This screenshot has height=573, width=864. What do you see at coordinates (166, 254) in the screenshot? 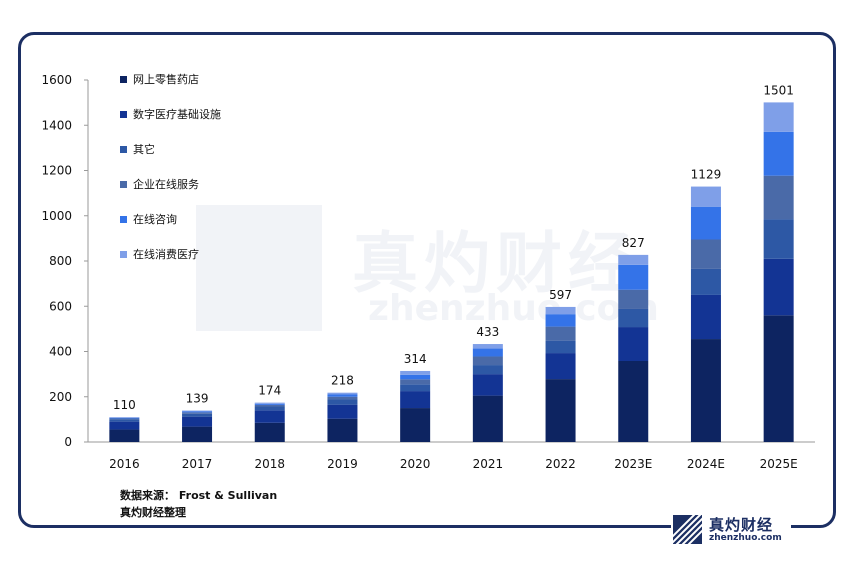
I see `legend-label: 在线消费医疗` at bounding box center [166, 254].